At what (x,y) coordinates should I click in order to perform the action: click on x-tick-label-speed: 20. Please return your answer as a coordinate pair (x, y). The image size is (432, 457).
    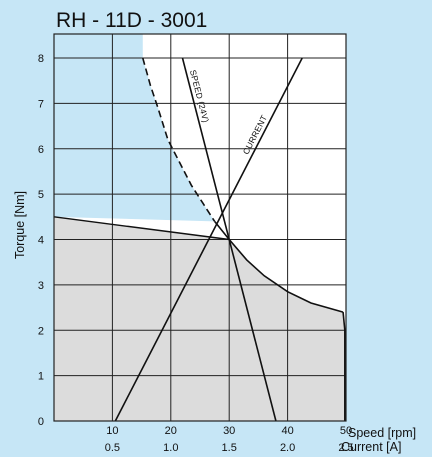
    Looking at the image, I should click on (171, 431).